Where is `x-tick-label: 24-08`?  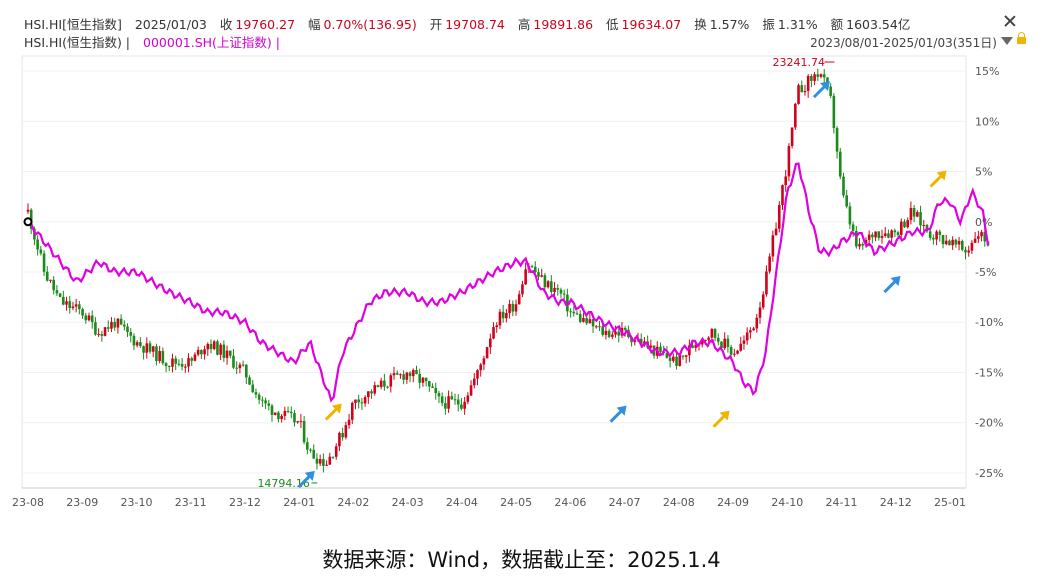
x-tick-label: 24-08 is located at coordinates (679, 502).